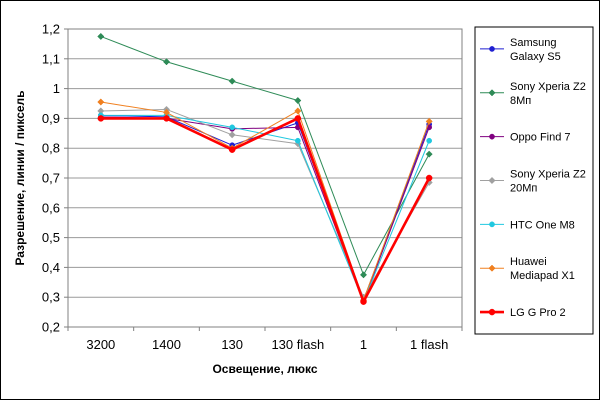 This screenshot has height=400, width=600. Describe the element at coordinates (51, 58) in the screenshot. I see `y-tick-label: 1,1` at that location.